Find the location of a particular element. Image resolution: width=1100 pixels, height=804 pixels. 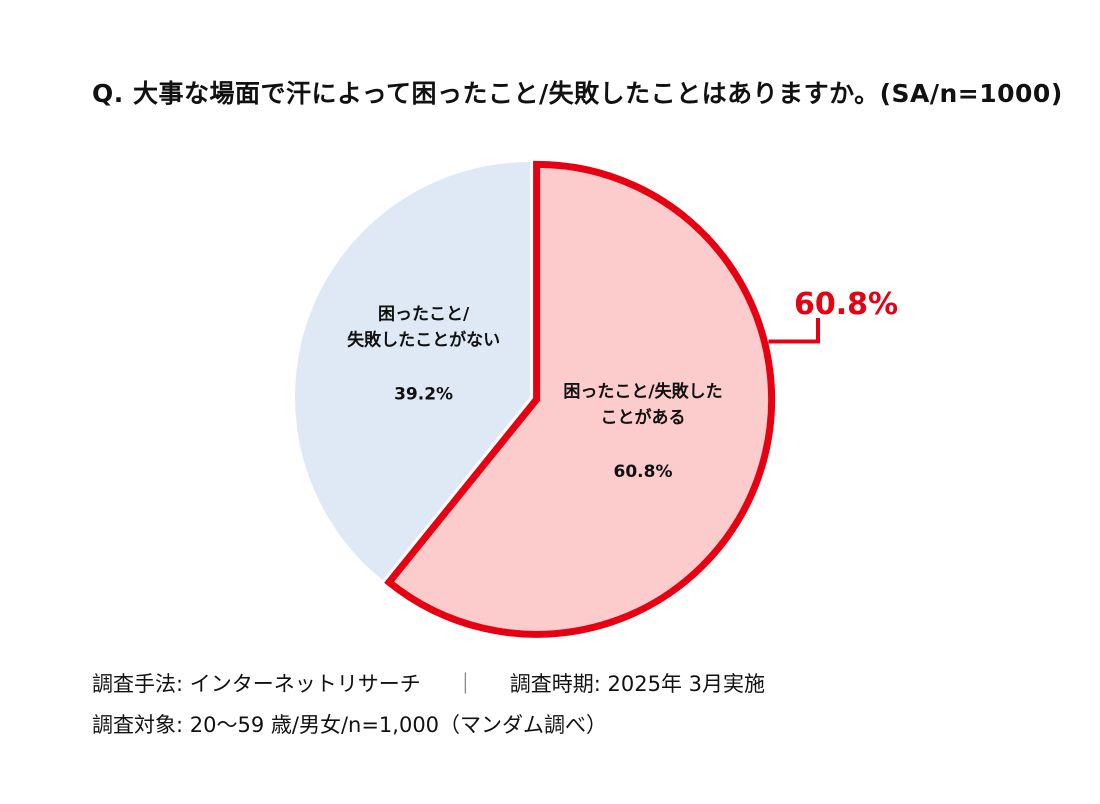

survey-target: 調査対象: 20～59 歳/男女/n=1,000（マンダム調べ） is located at coordinates (350, 725).